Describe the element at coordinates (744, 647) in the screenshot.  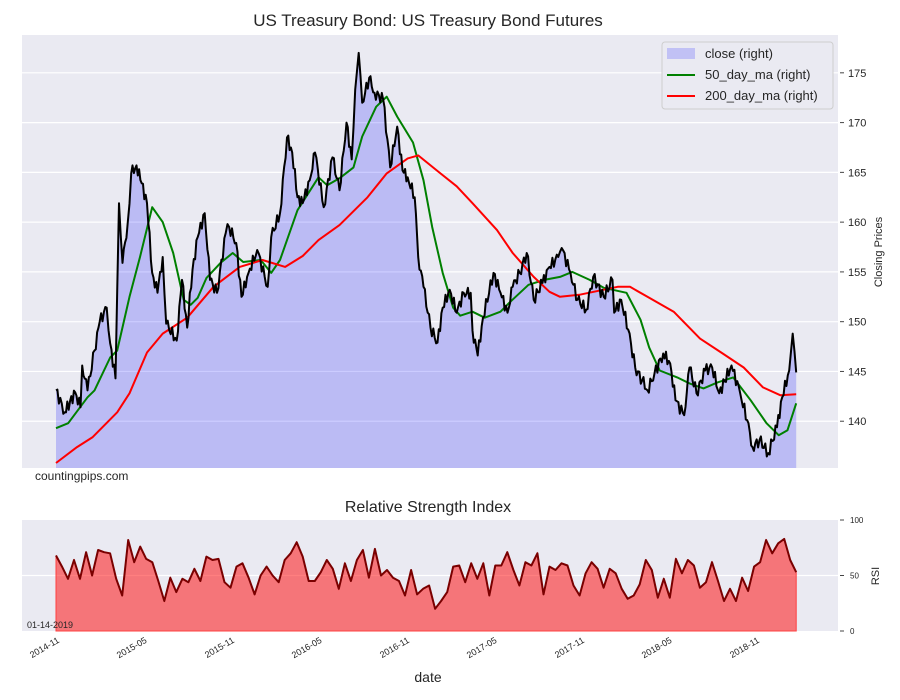
I see `x-tick-label: 2018-11` at that location.